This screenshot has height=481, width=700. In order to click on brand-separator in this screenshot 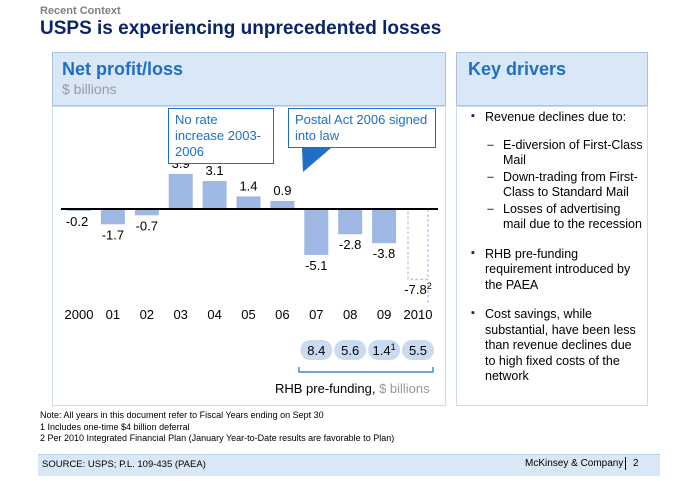, I will do `click(625, 463)`.